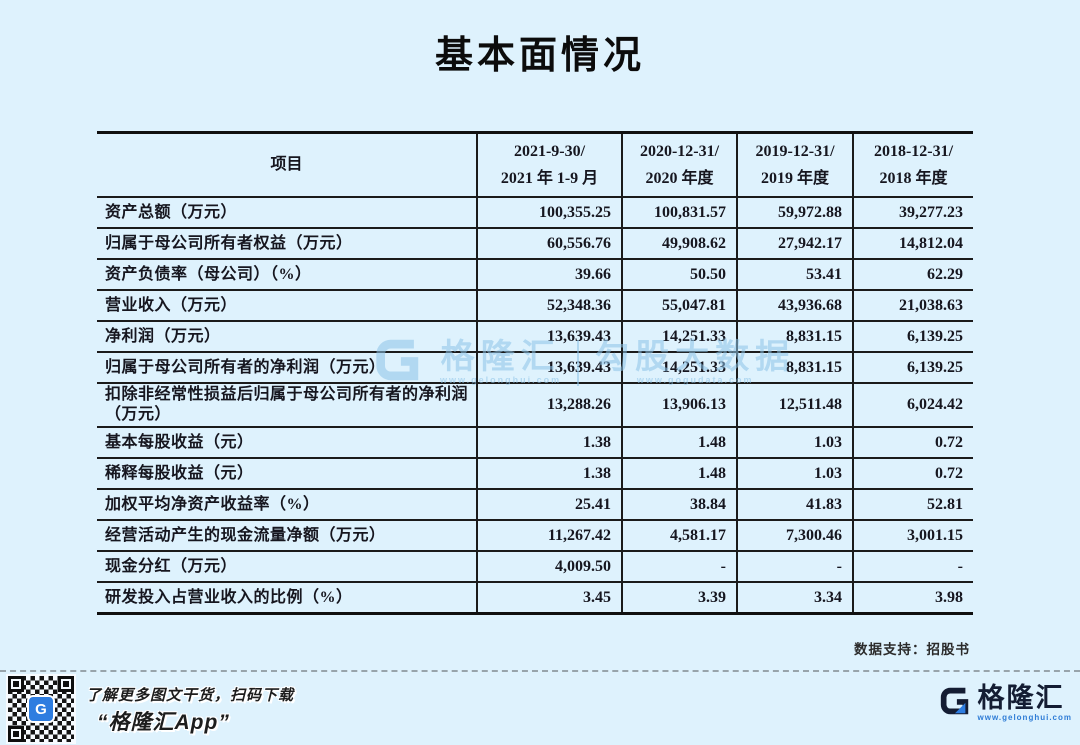 The image size is (1080, 745). What do you see at coordinates (912, 405) in the screenshot?
I see `row-value: 6,024.42` at bounding box center [912, 405].